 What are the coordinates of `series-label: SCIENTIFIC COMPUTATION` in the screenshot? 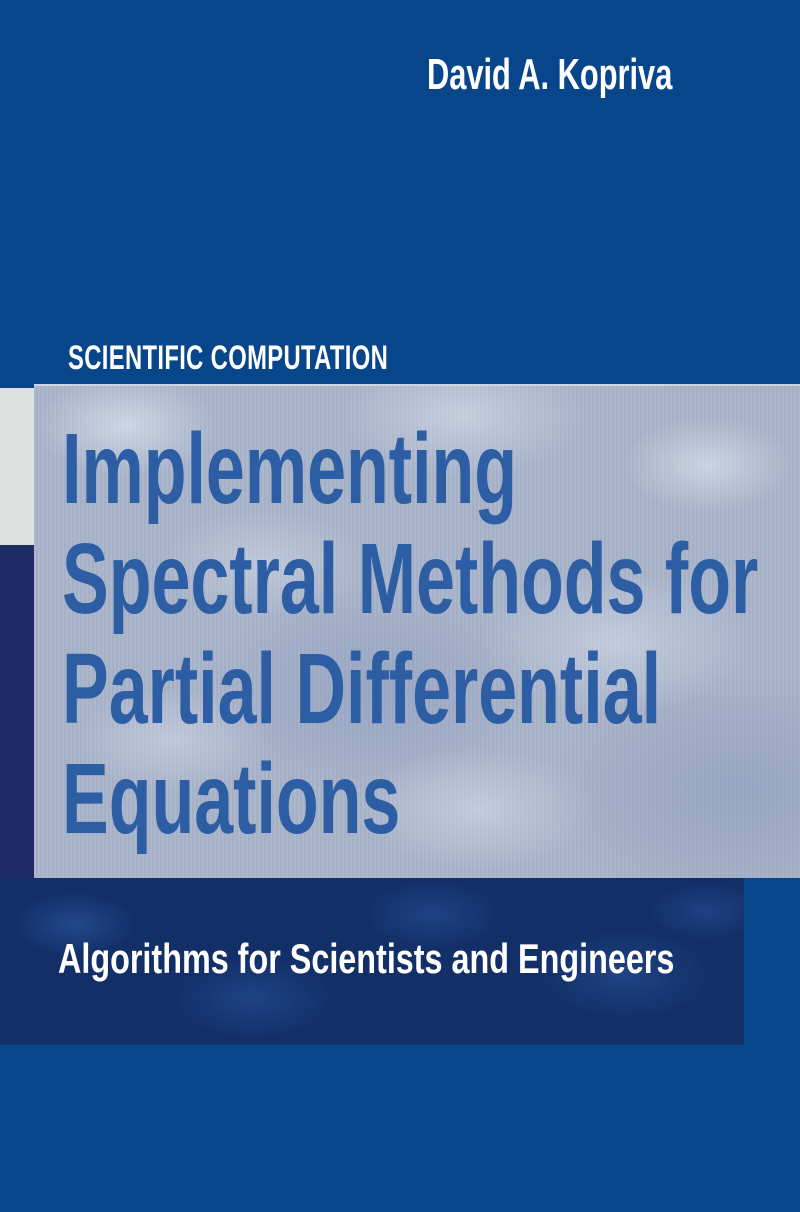 It's located at (296, 358).